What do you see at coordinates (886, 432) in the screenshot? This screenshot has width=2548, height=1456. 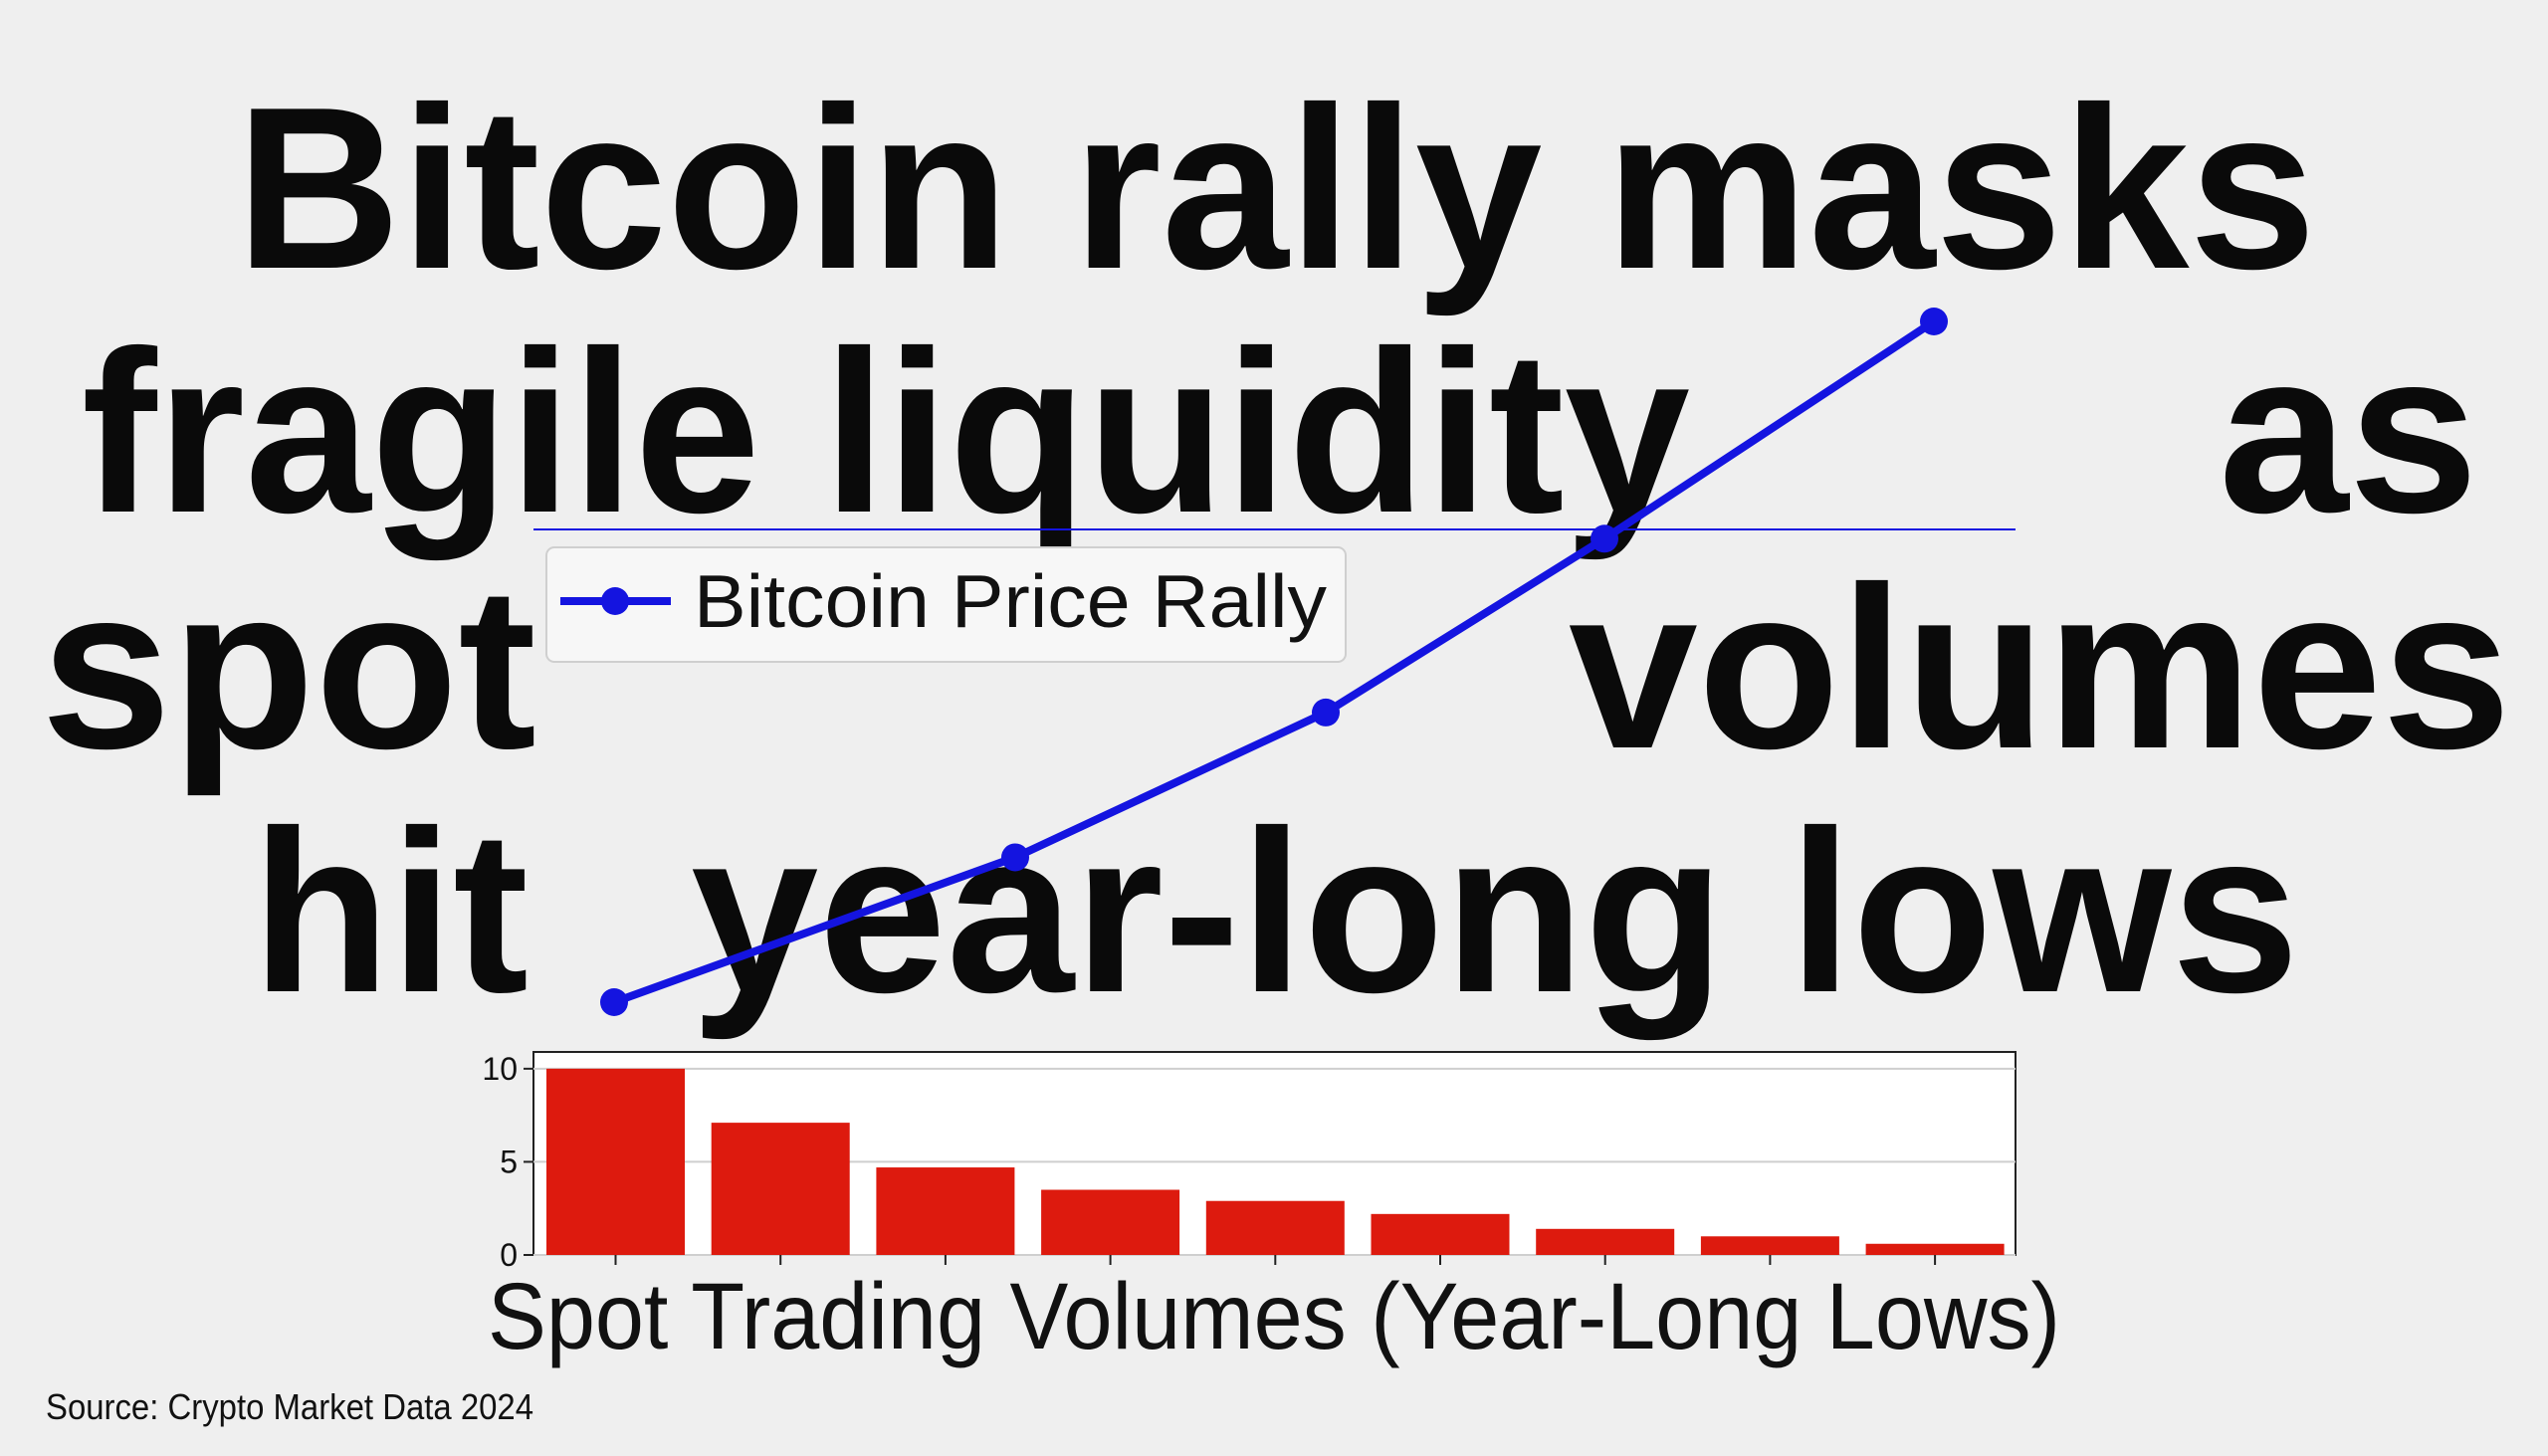 I see `headline-text: fragile liquidity` at bounding box center [886, 432].